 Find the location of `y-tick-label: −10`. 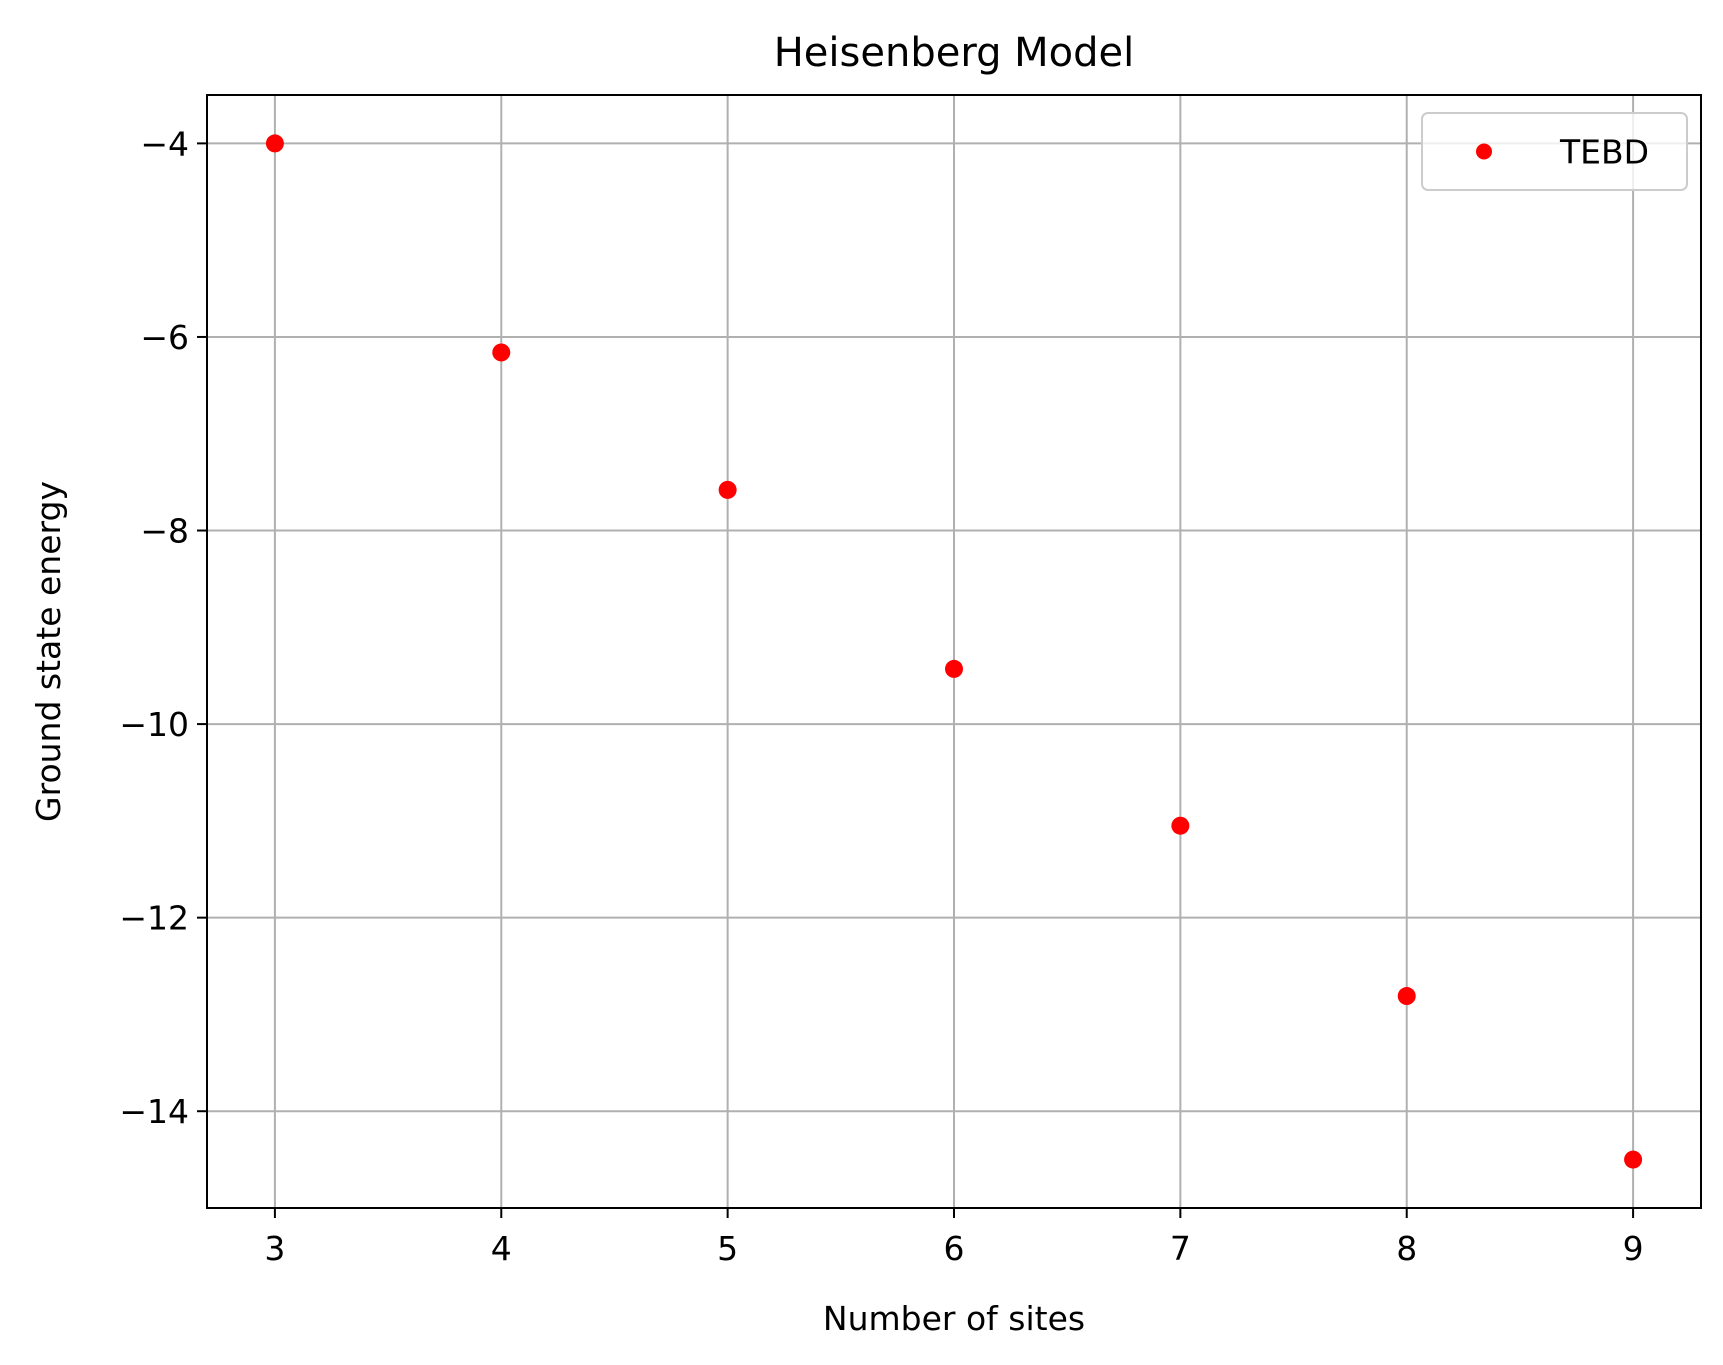

y-tick-label: −10 is located at coordinates (154, 724).